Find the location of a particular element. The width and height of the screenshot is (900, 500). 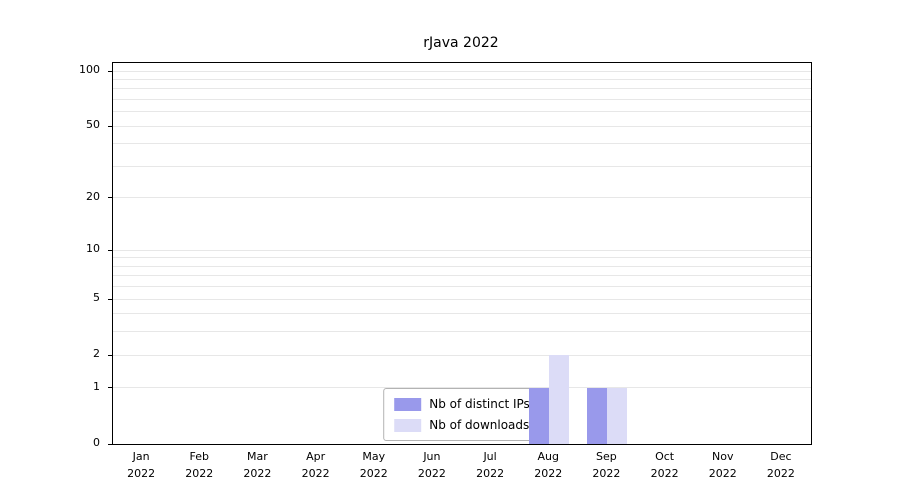

y-tick-label: 20 is located at coordinates (93, 196).